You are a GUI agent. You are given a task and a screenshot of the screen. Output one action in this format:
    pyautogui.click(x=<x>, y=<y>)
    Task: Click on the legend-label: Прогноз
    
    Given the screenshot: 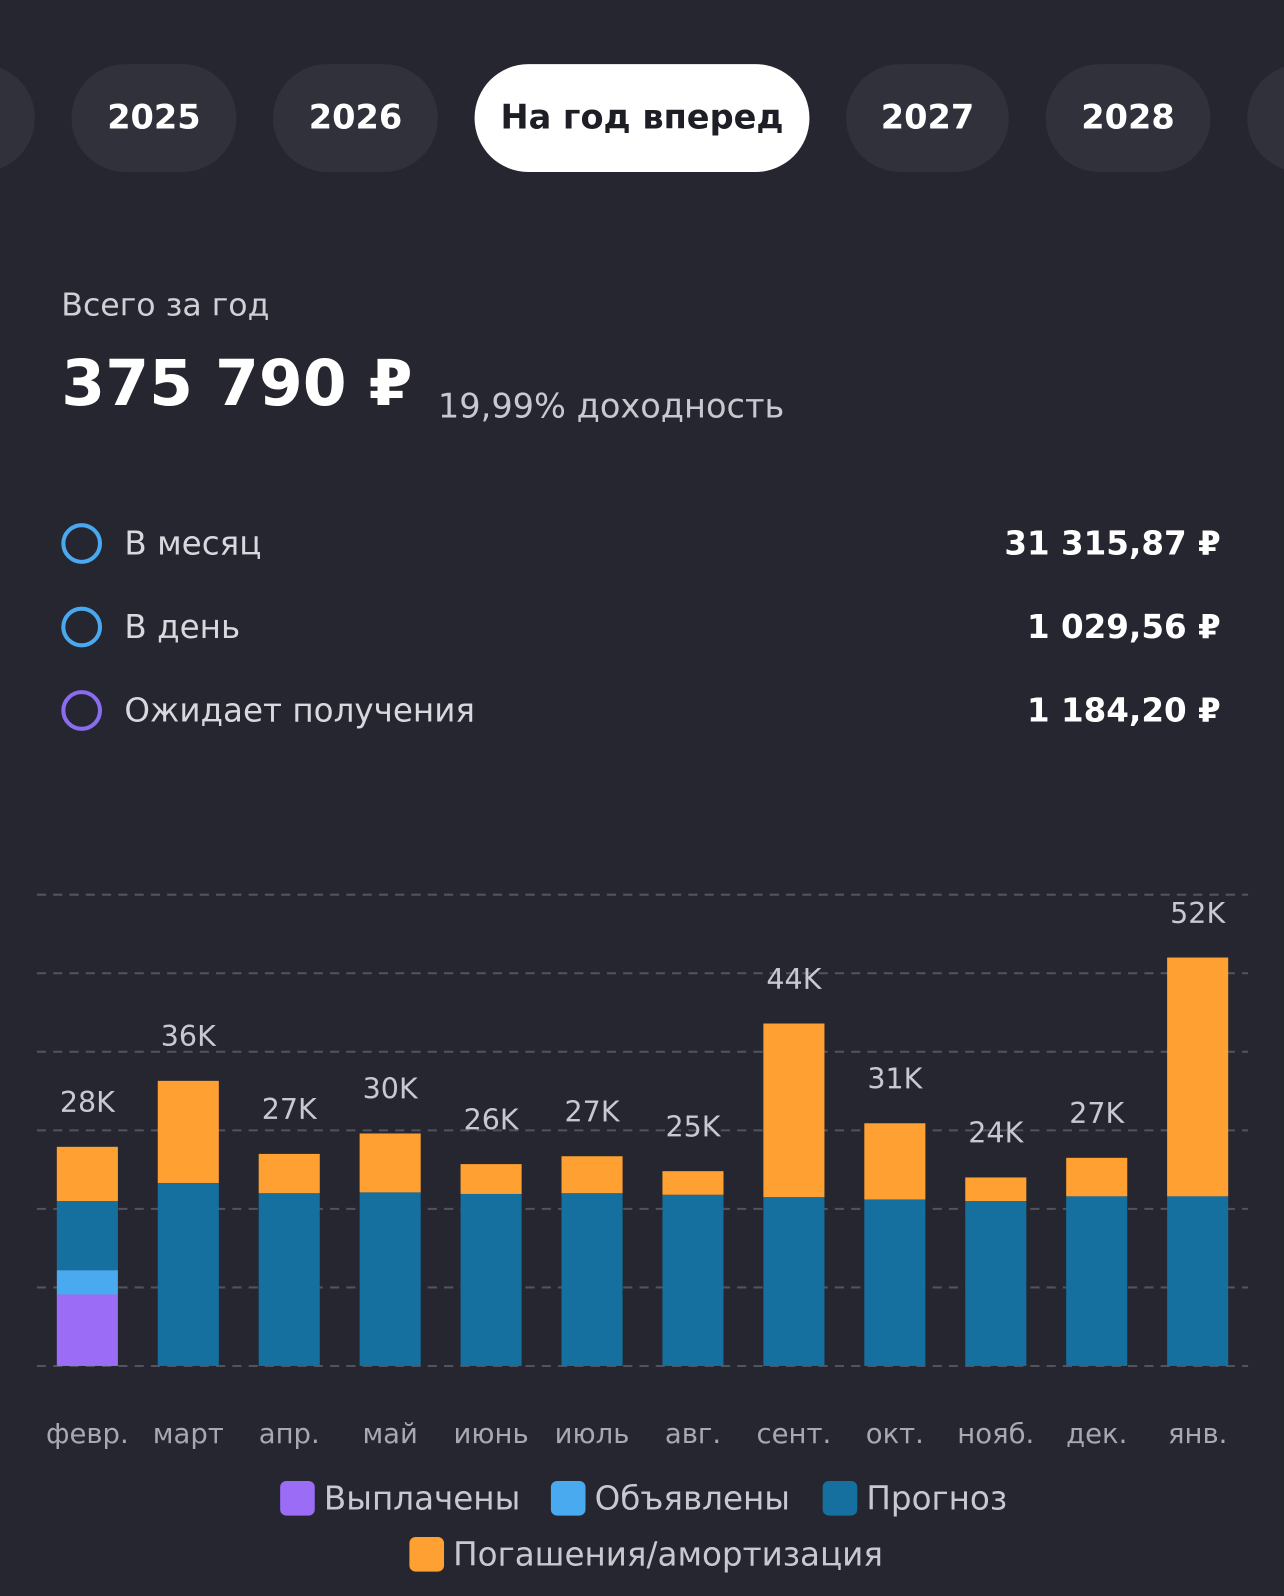 What is the action you would take?
    pyautogui.click(x=936, y=1498)
    